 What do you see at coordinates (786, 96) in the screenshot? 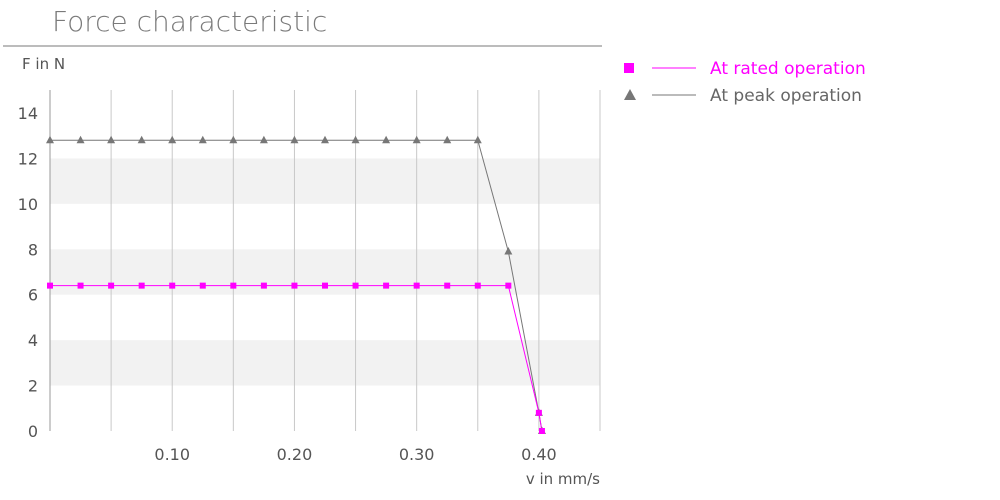
I see `legend-label: At peak operation` at bounding box center [786, 96].